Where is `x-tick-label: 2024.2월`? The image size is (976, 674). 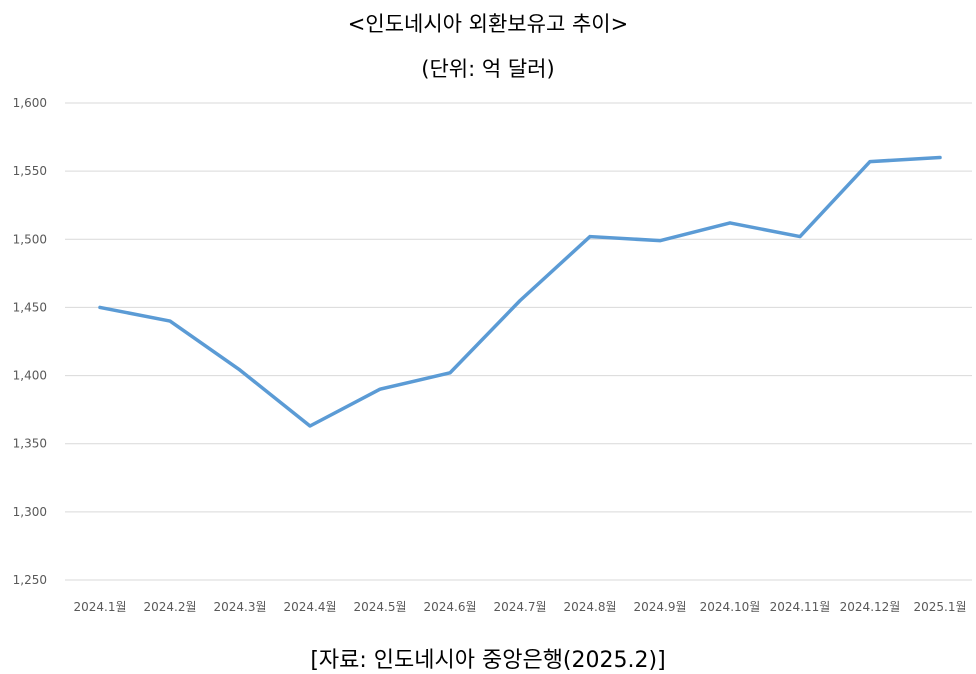 x-tick-label: 2024.2월 is located at coordinates (169, 607).